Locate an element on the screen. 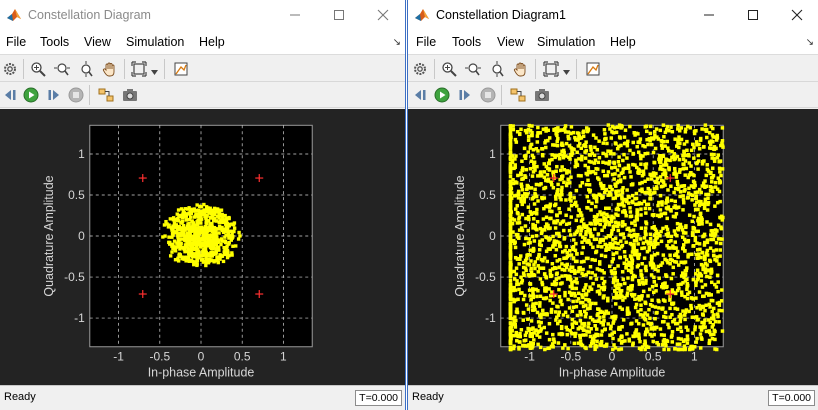 Image resolution: width=818 pixels, height=410 pixels. title-bar: Constellation Diagram1 is located at coordinates (613, 15).